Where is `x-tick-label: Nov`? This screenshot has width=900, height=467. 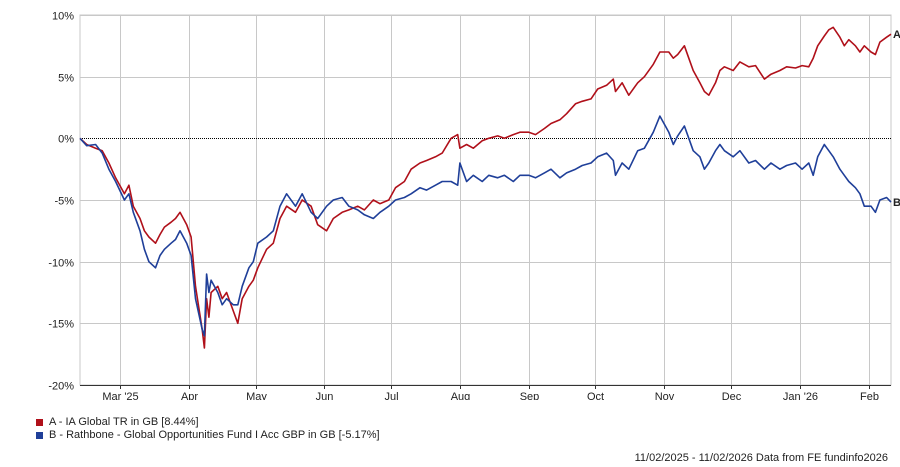
x-tick-label: Nov is located at coordinates (665, 395).